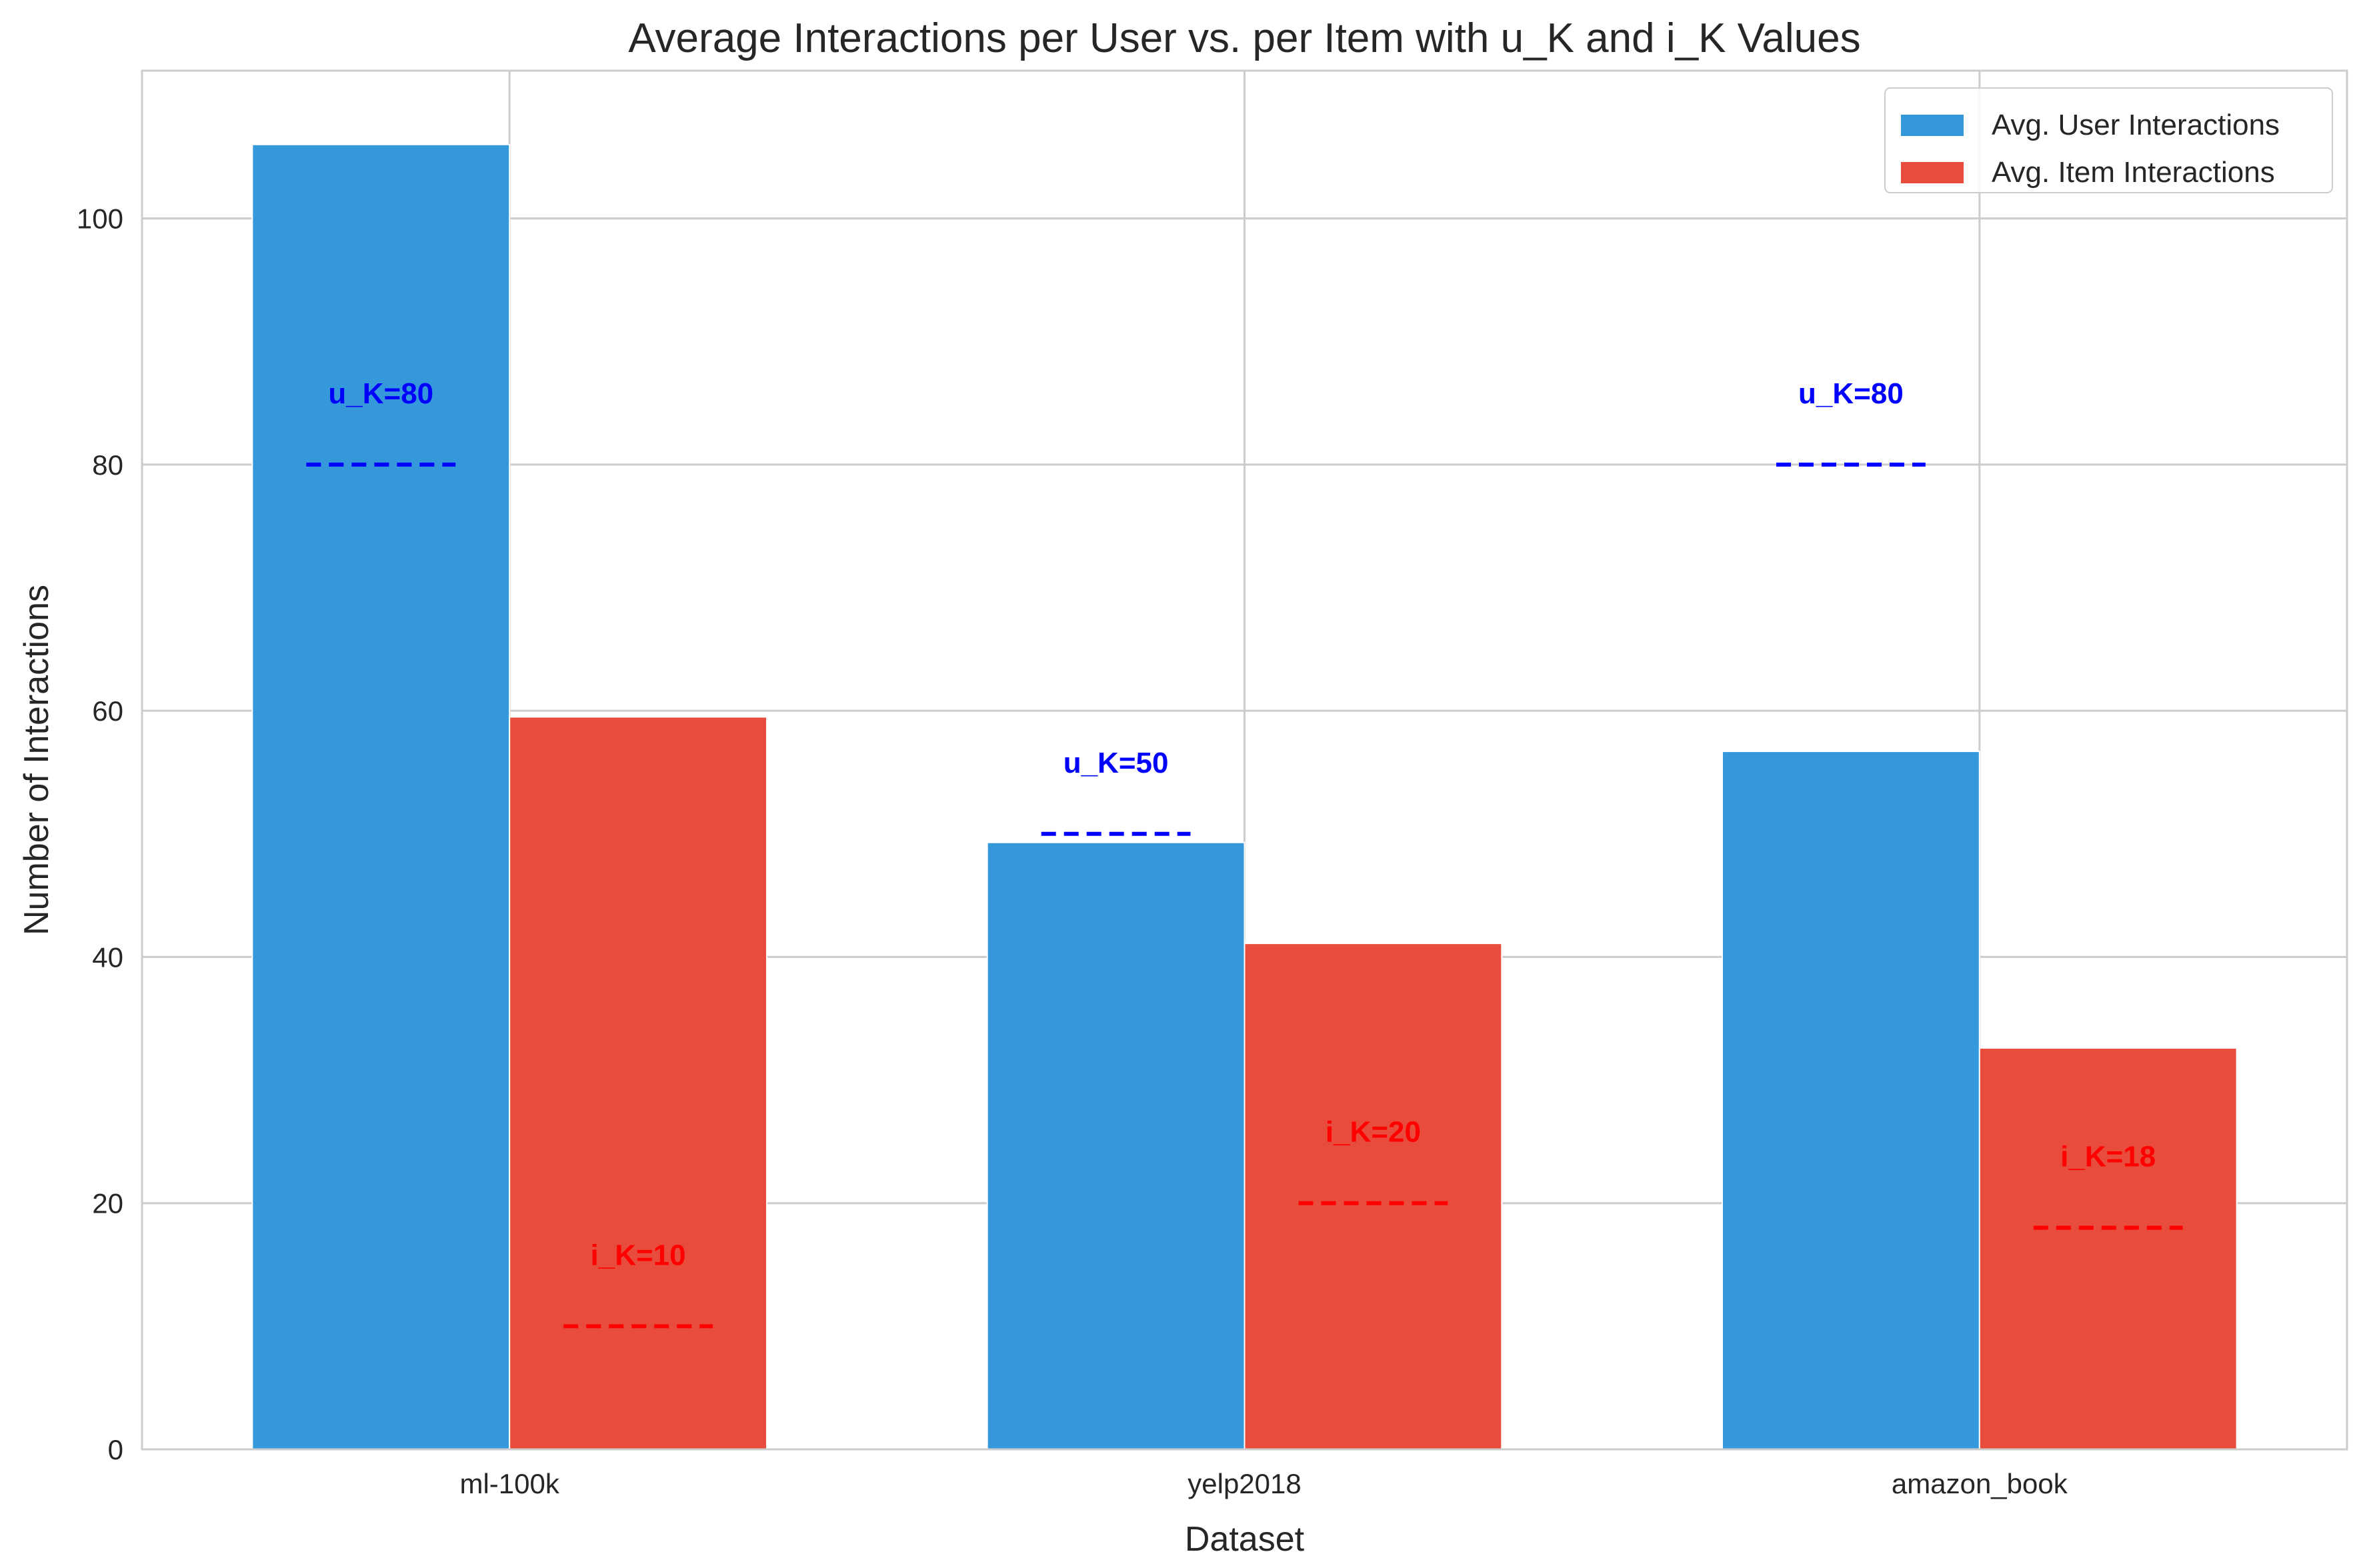 This screenshot has height=1568, width=2369. What do you see at coordinates (100, 219) in the screenshot?
I see `y-tick-label: 100` at bounding box center [100, 219].